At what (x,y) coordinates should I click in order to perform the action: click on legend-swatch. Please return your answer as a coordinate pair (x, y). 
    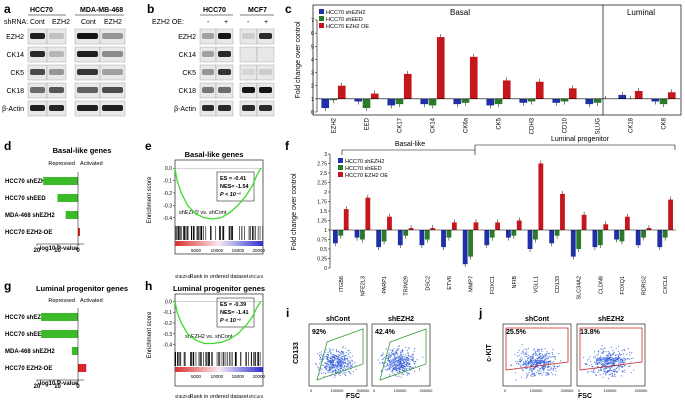
    Looking at the image, I should click on (340, 160).